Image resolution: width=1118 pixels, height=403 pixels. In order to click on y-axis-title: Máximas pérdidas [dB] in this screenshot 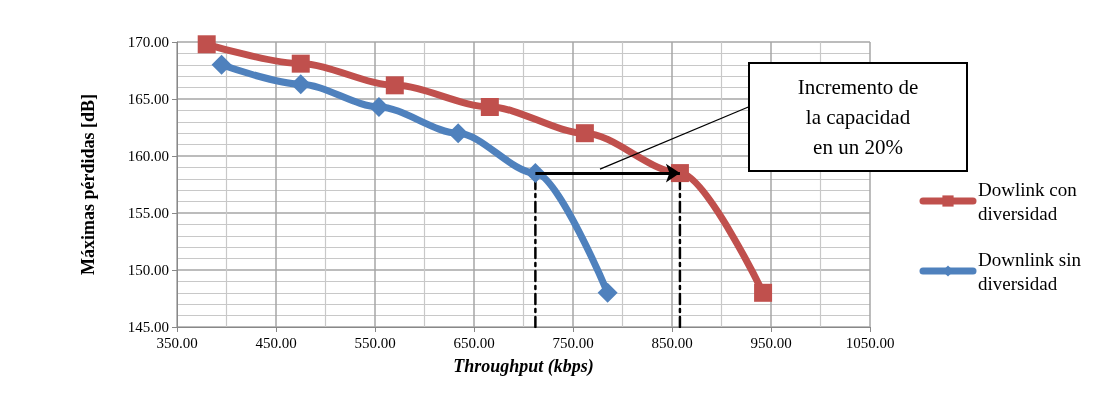, I will do `click(88, 184)`.